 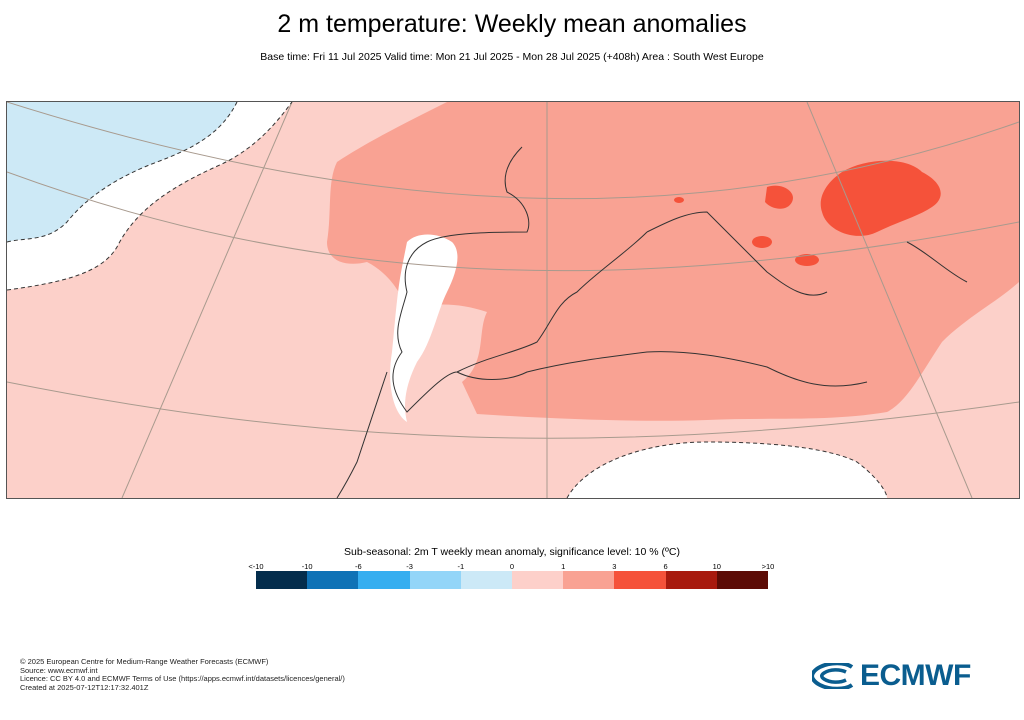 I want to click on legend-tick-label: 0, so click(x=512, y=566).